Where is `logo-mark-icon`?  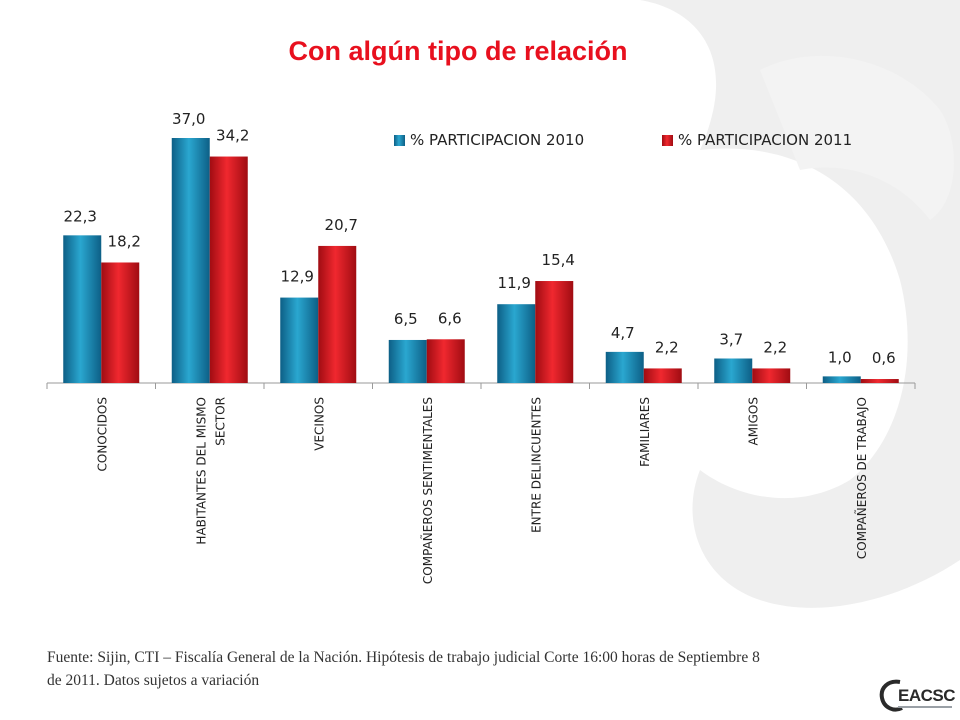 logo-mark-icon is located at coordinates (891, 695).